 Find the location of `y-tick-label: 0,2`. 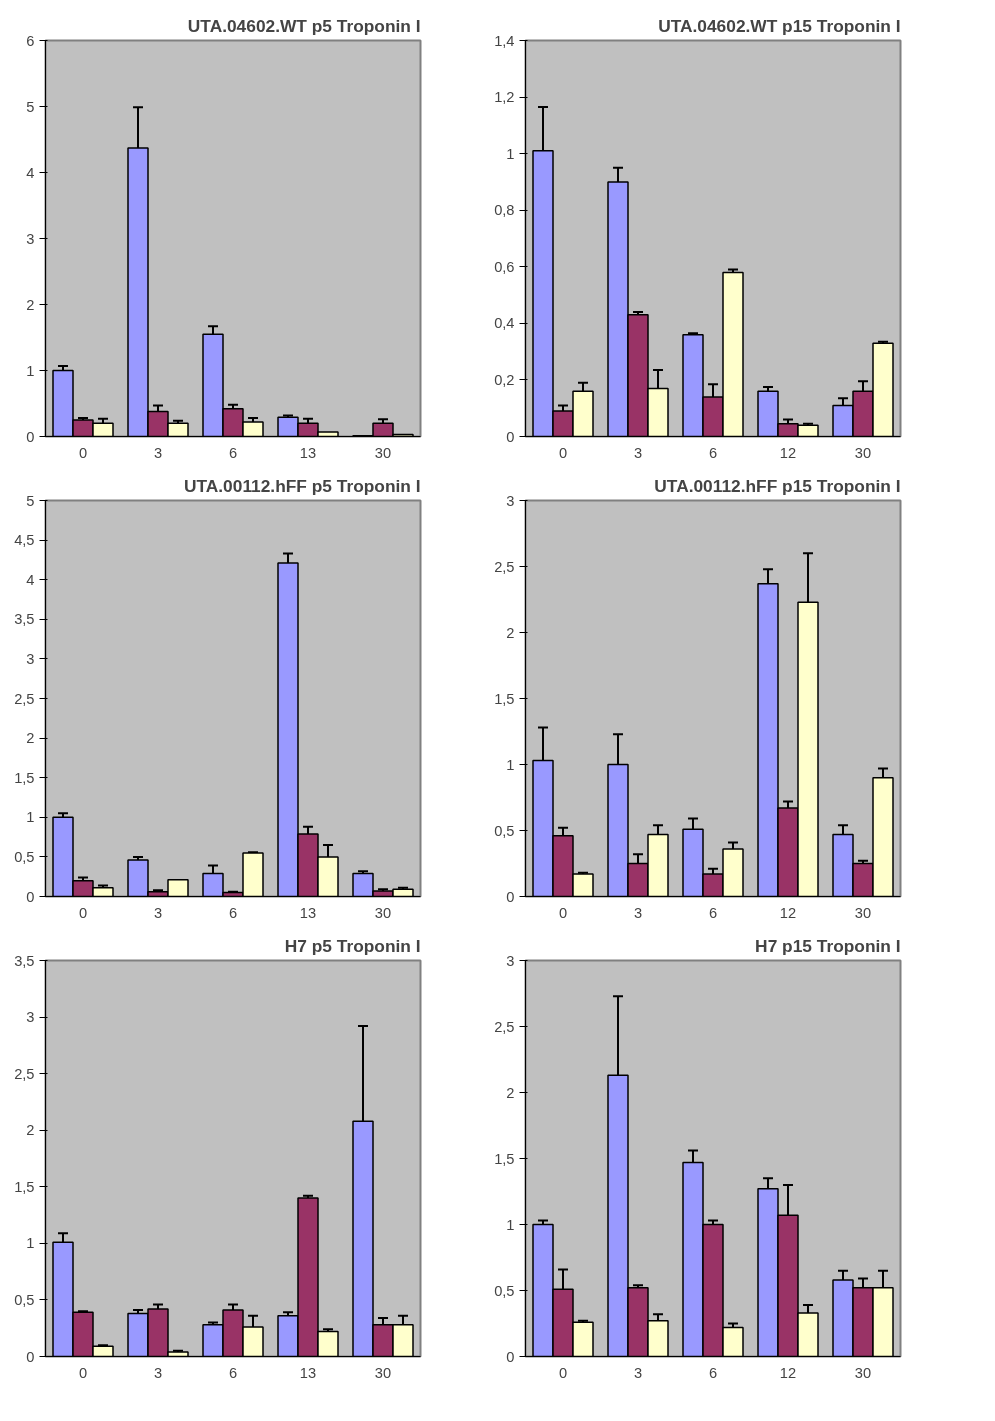

y-tick-label: 0,2 is located at coordinates (504, 379).